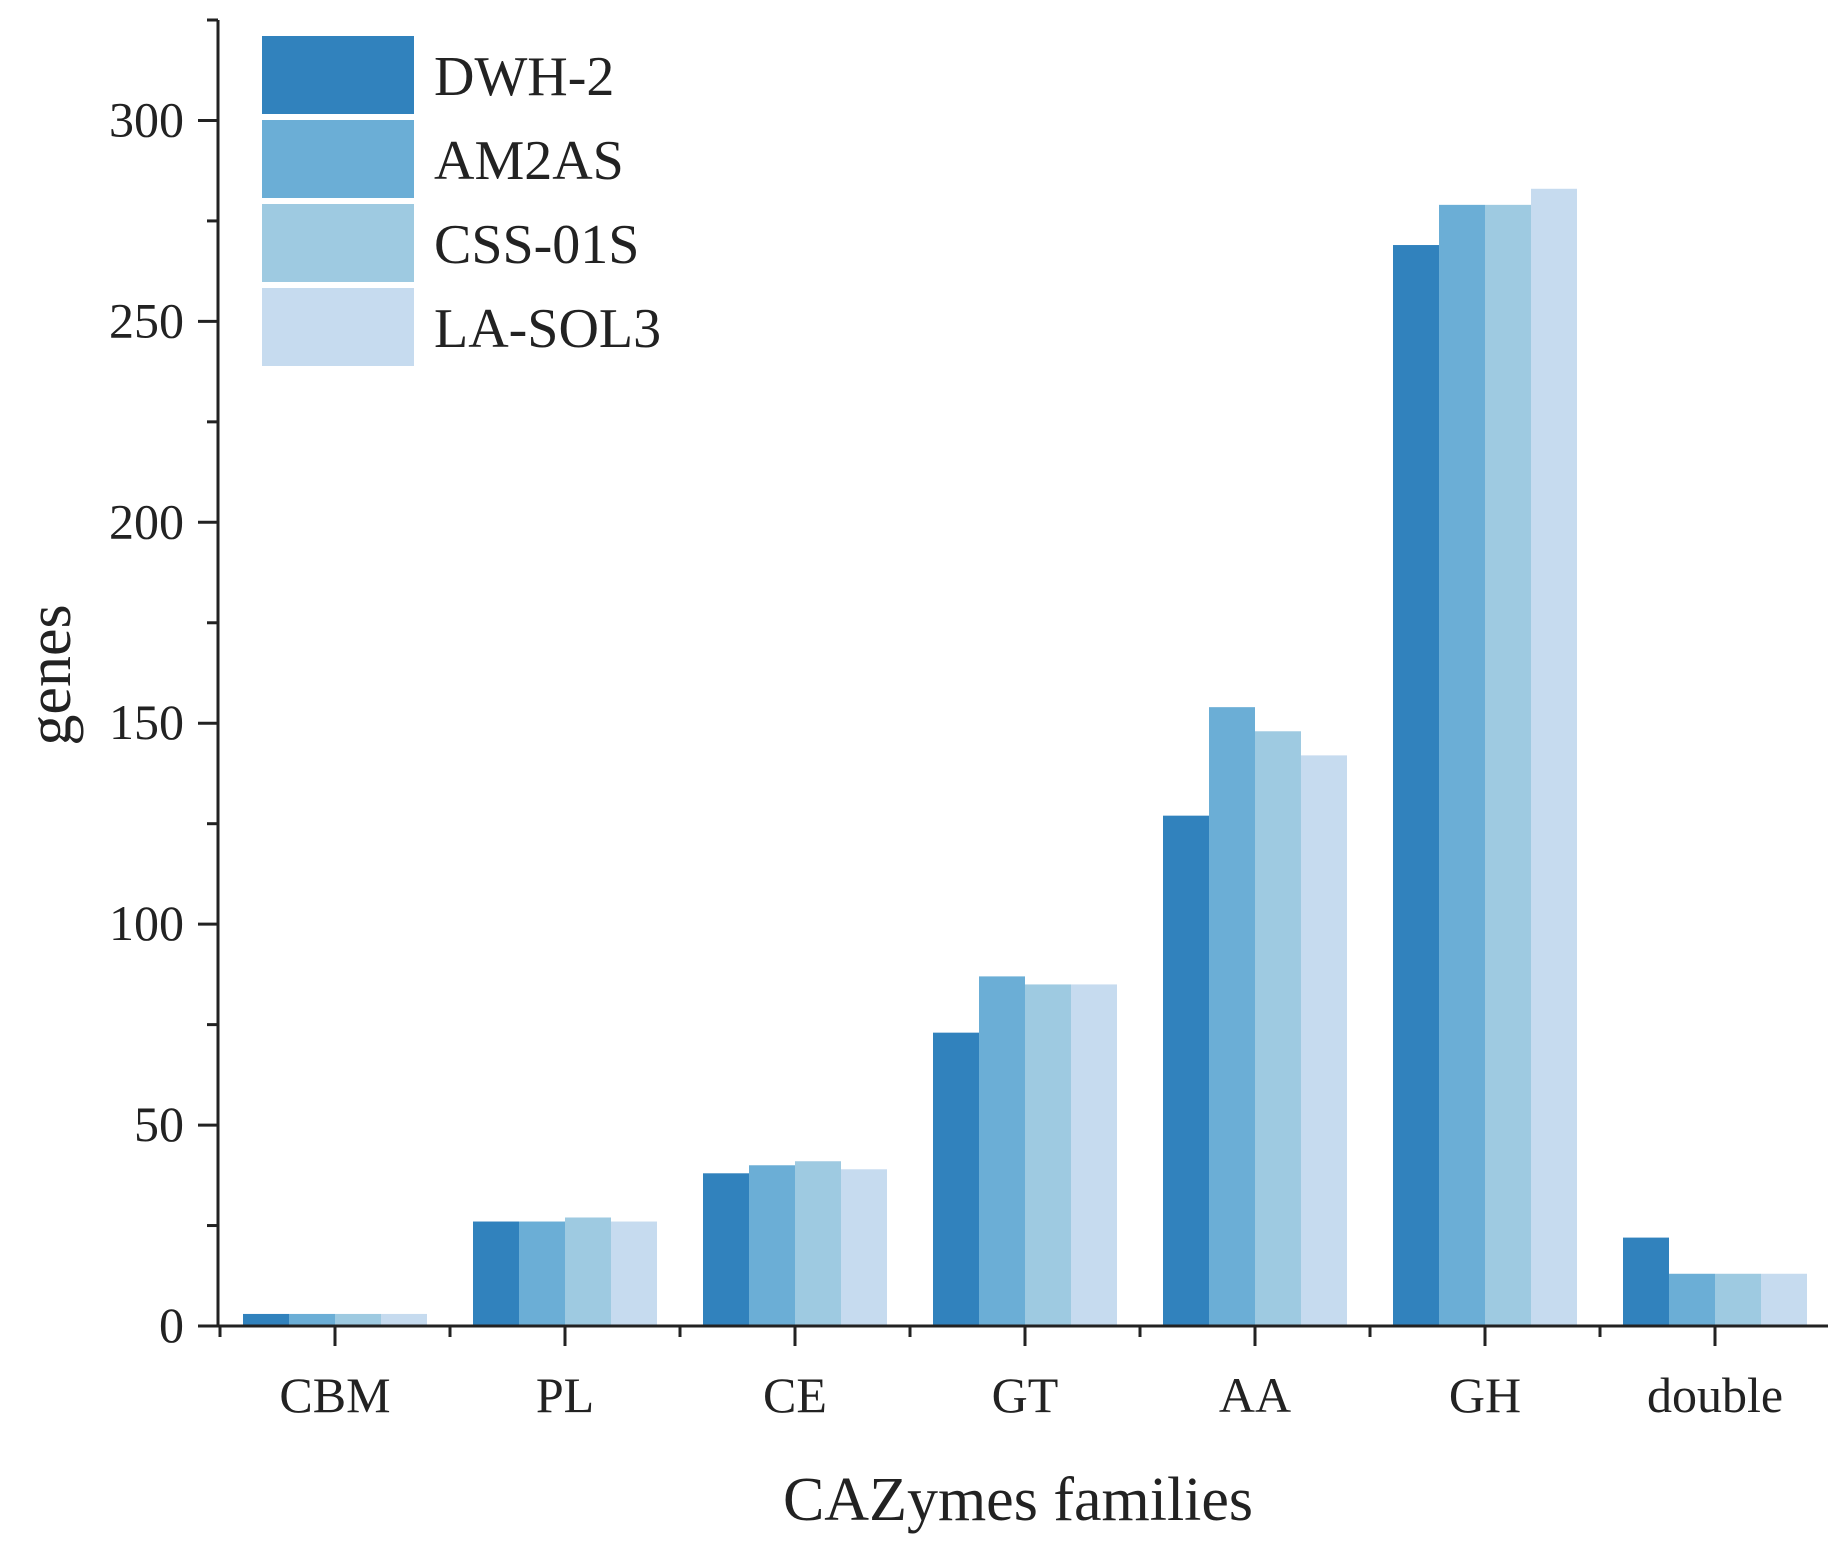 This screenshot has width=1840, height=1545. What do you see at coordinates (146, 521) in the screenshot?
I see `y-tick-label: 200` at bounding box center [146, 521].